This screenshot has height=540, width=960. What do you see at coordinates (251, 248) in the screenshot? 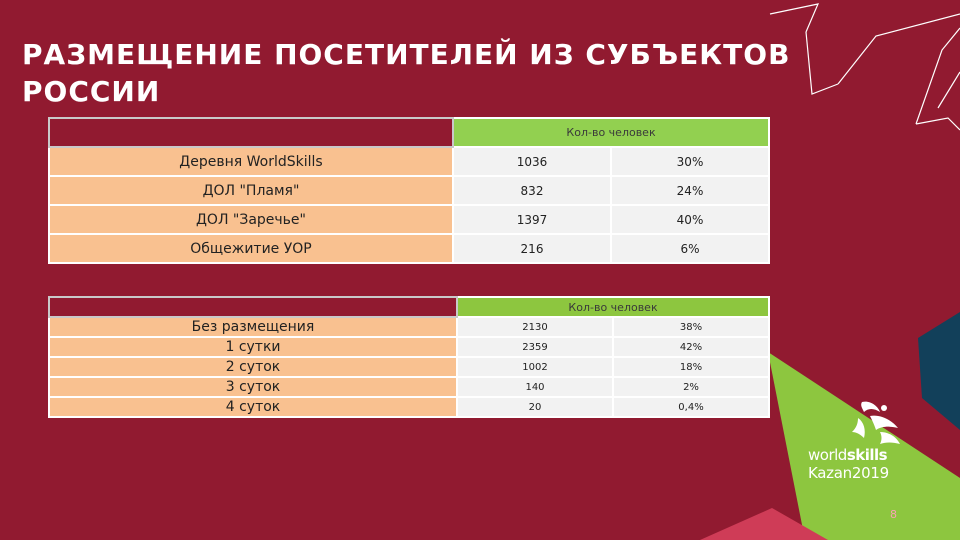
I see `row-name: Общежитие УОР` at bounding box center [251, 248].